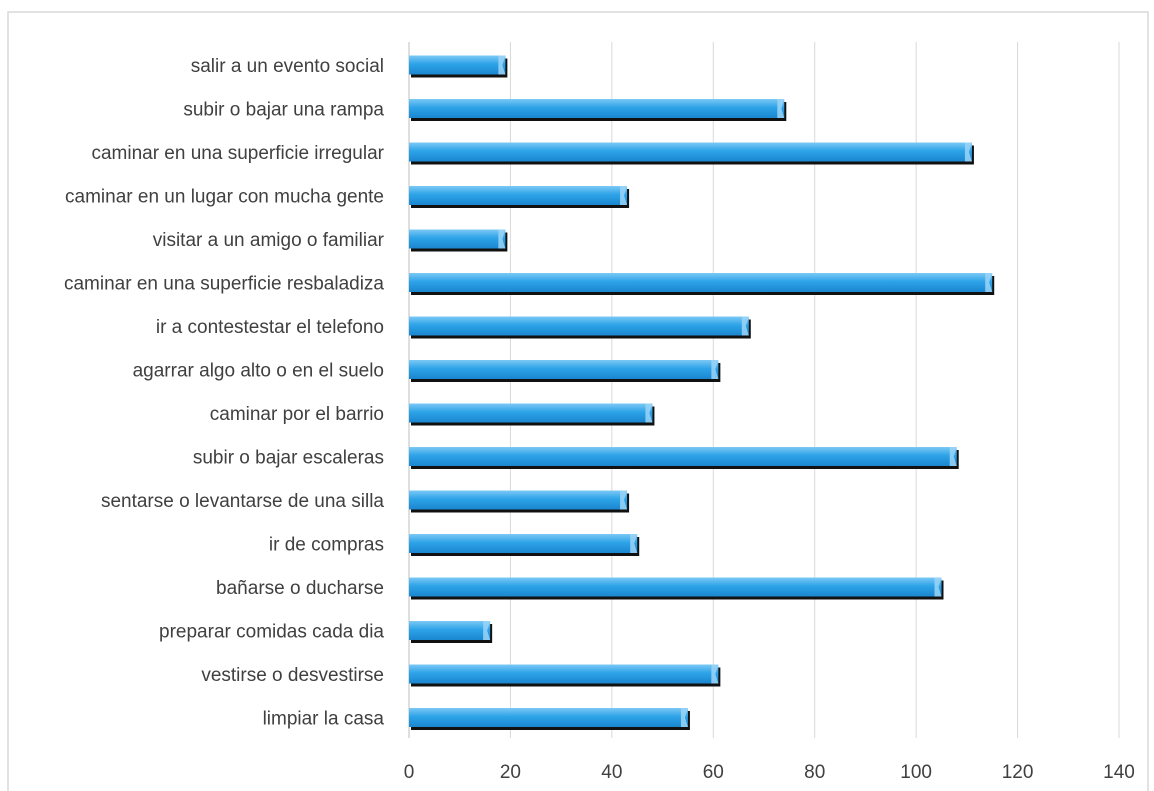 Image resolution: width=1154 pixels, height=791 pixels. Describe the element at coordinates (242, 501) in the screenshot. I see `category-label: sentarse o levantarse de una silla` at that location.